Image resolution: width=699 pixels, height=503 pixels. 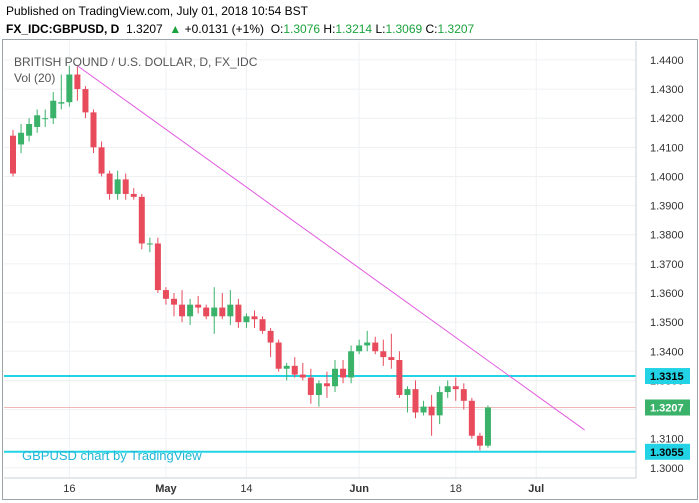 I want to click on y-tick-label: 1.4400, so click(x=667, y=61).